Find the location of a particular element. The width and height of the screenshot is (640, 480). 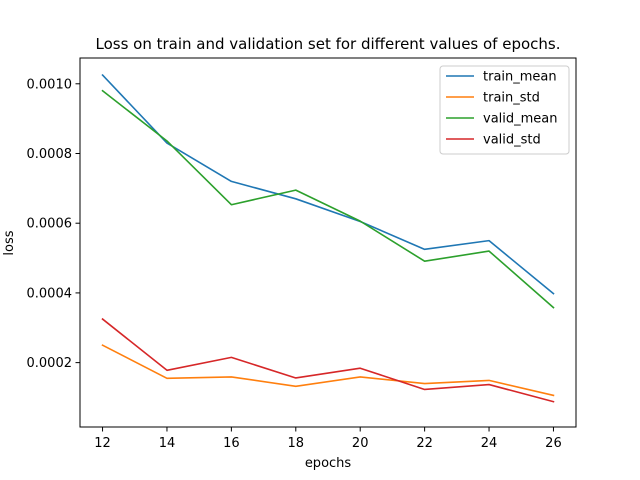

y-tick-label: 0.0002 is located at coordinates (50, 363).